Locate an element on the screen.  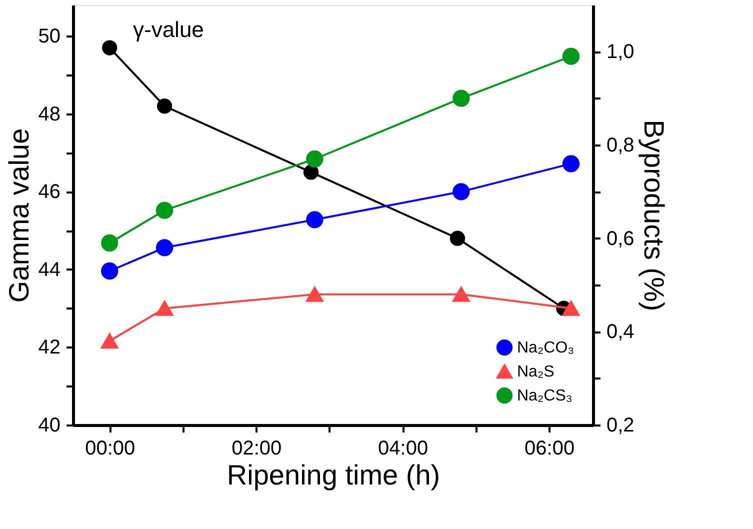
y-tick-label: 50 is located at coordinates (49, 37).